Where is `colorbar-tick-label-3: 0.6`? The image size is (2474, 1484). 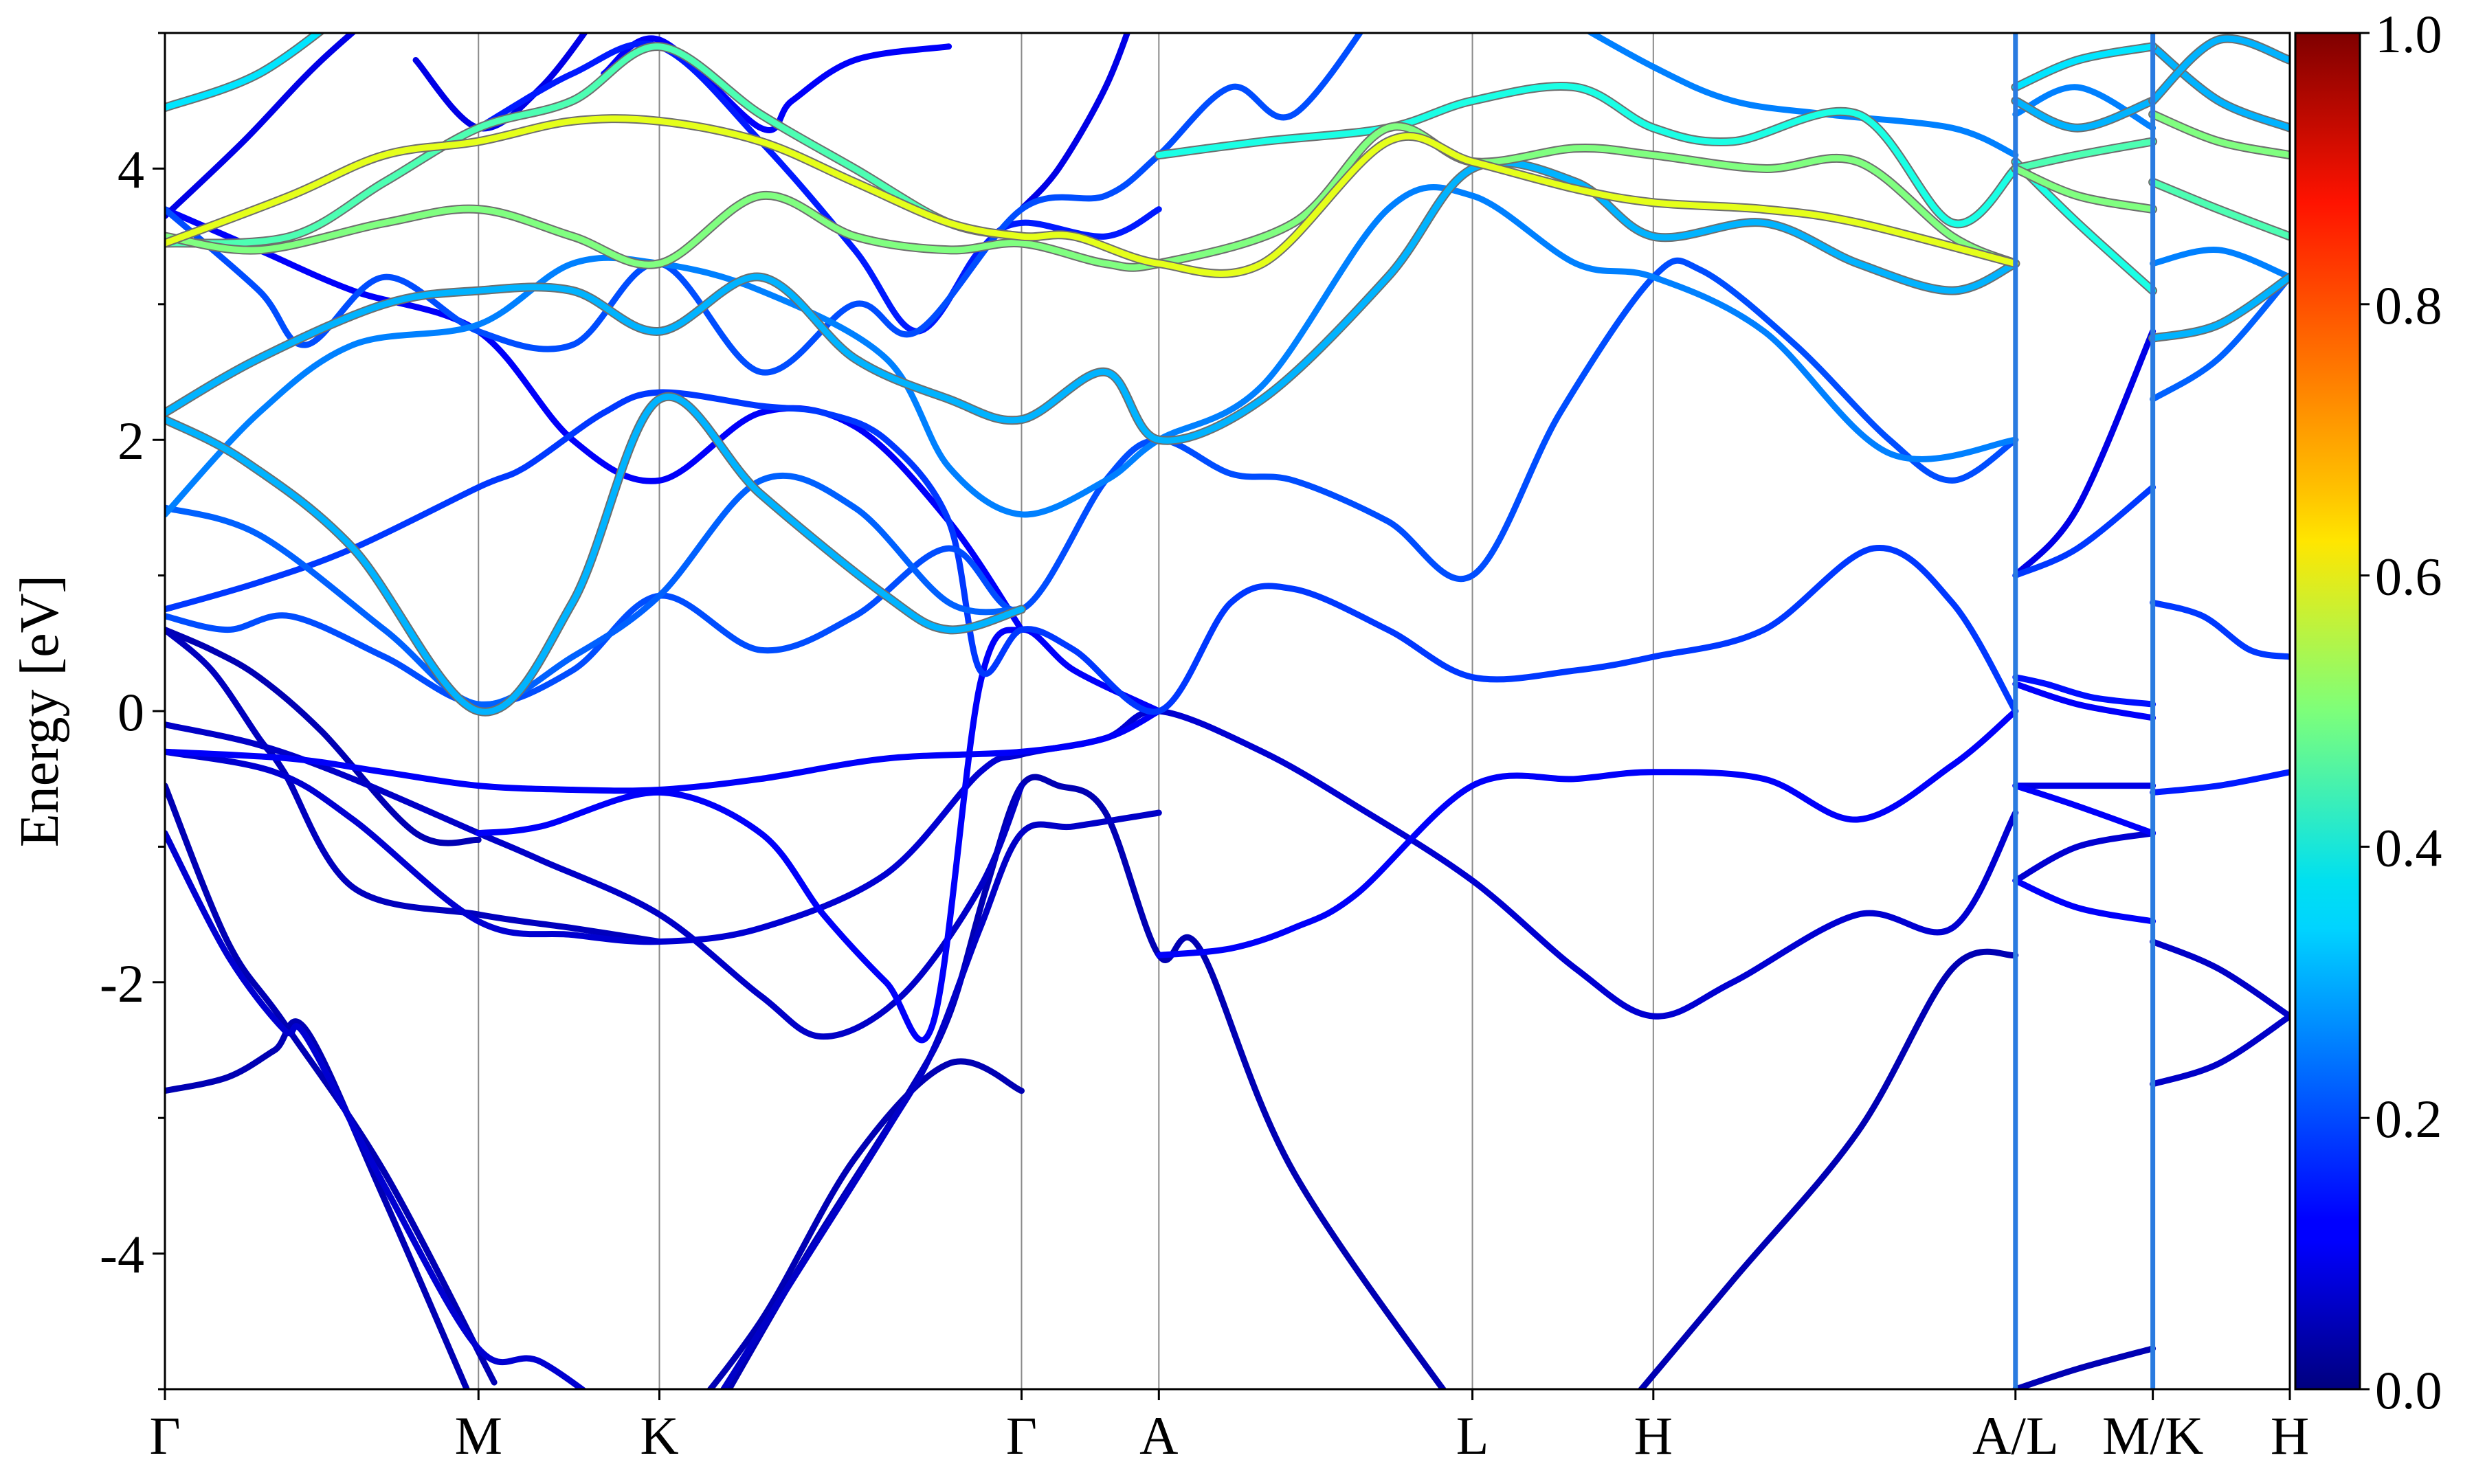 colorbar-tick-label-3: 0.6 is located at coordinates (2408, 577).